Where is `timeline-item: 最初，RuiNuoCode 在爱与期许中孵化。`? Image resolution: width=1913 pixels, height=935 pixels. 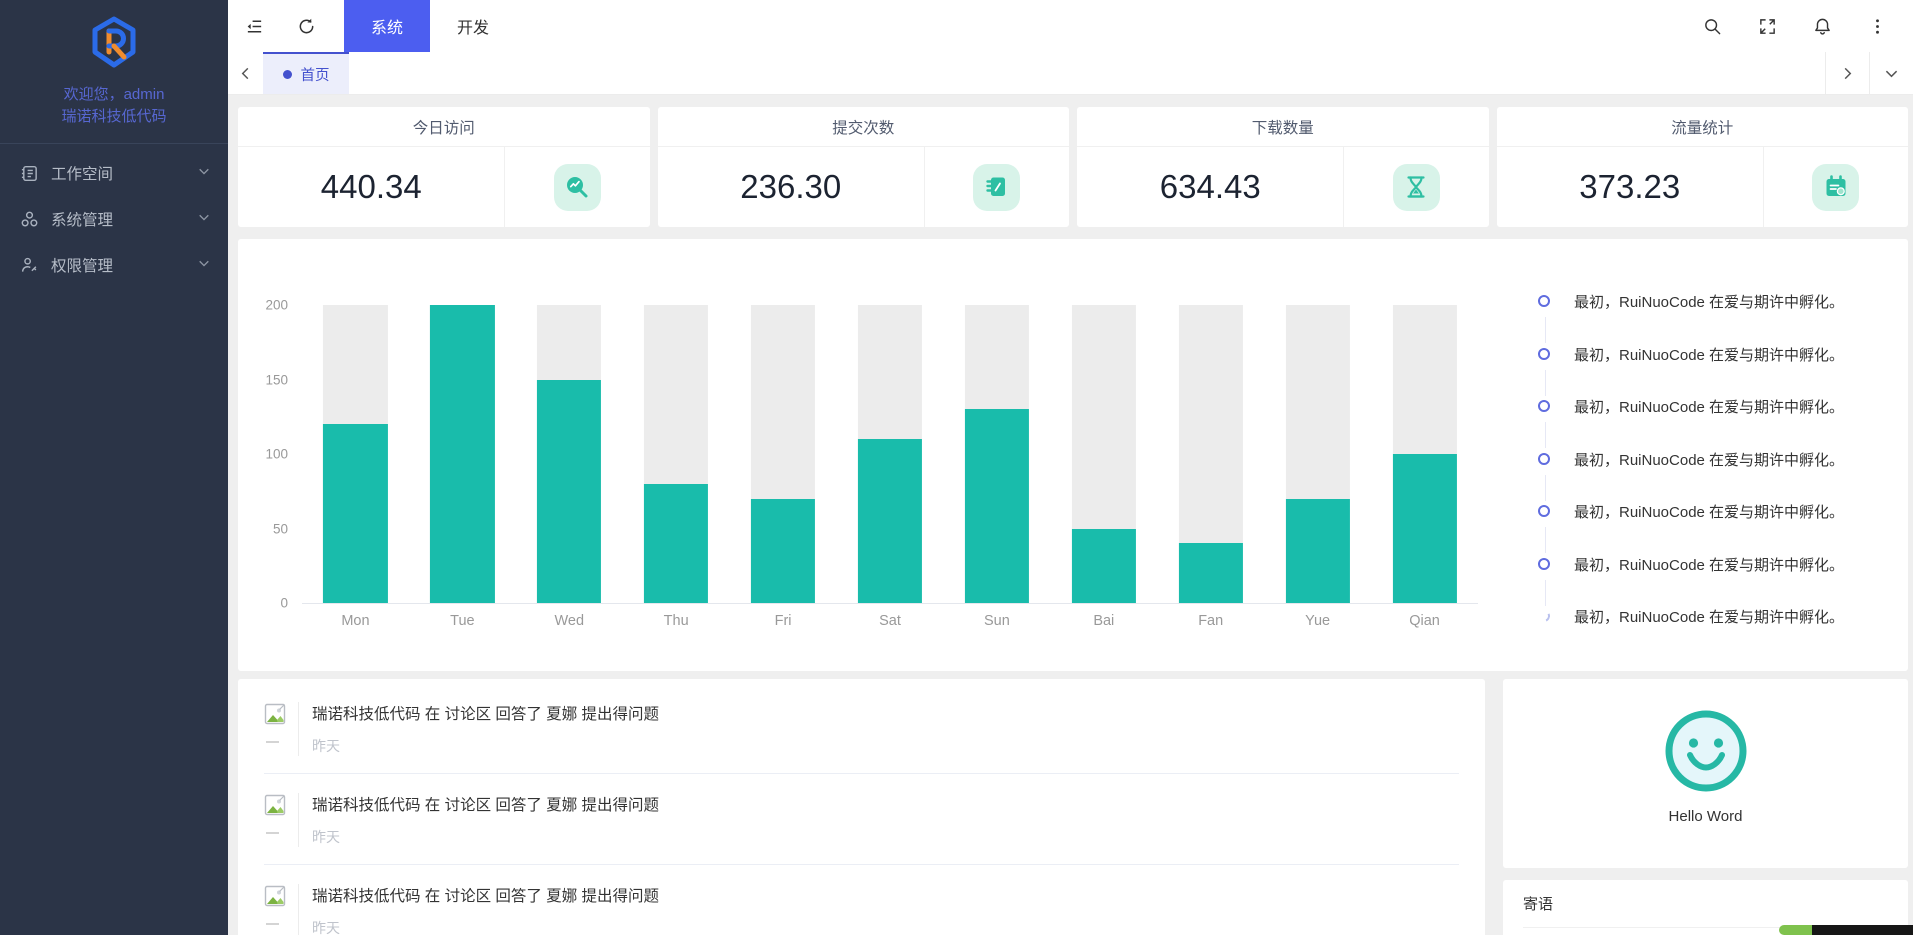 timeline-item: 最初，RuiNuoCode 在爱与期许中孵化。 is located at coordinates (1718, 374).